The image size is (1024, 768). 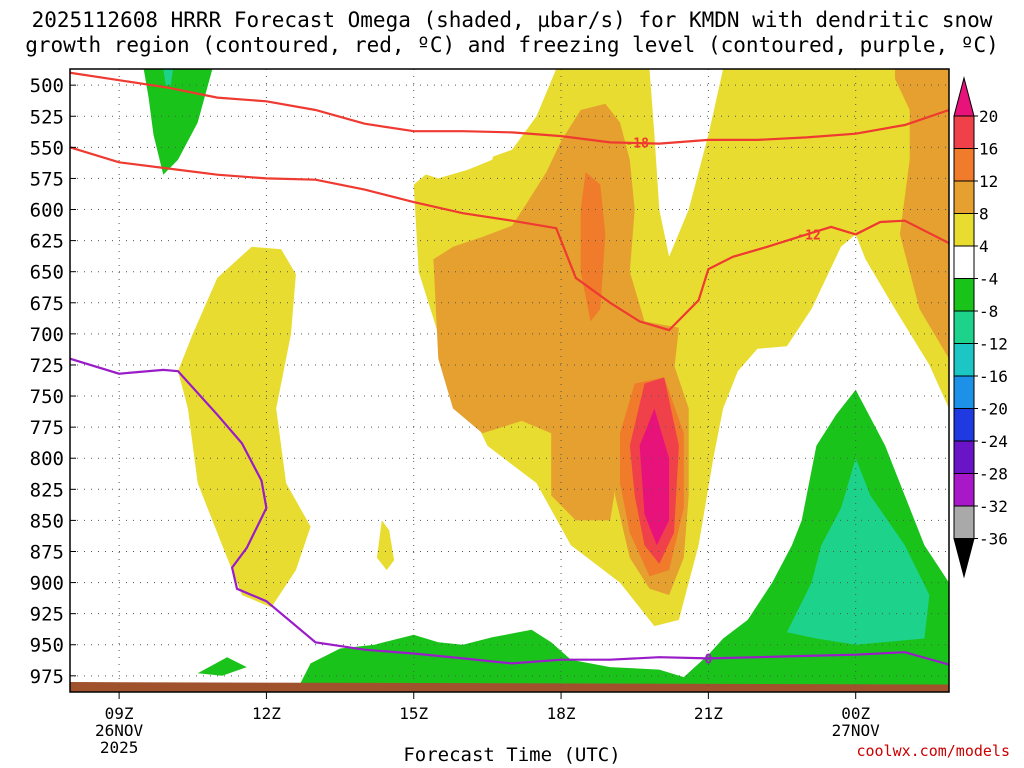 What do you see at coordinates (47, 459) in the screenshot?
I see `y-tick-label: 800` at bounding box center [47, 459].